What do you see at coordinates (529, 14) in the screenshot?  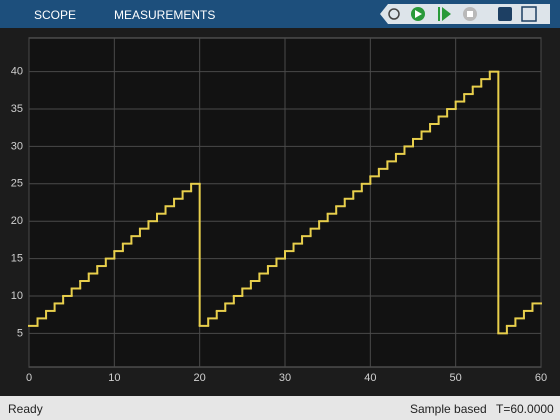 I see `undock-button` at bounding box center [529, 14].